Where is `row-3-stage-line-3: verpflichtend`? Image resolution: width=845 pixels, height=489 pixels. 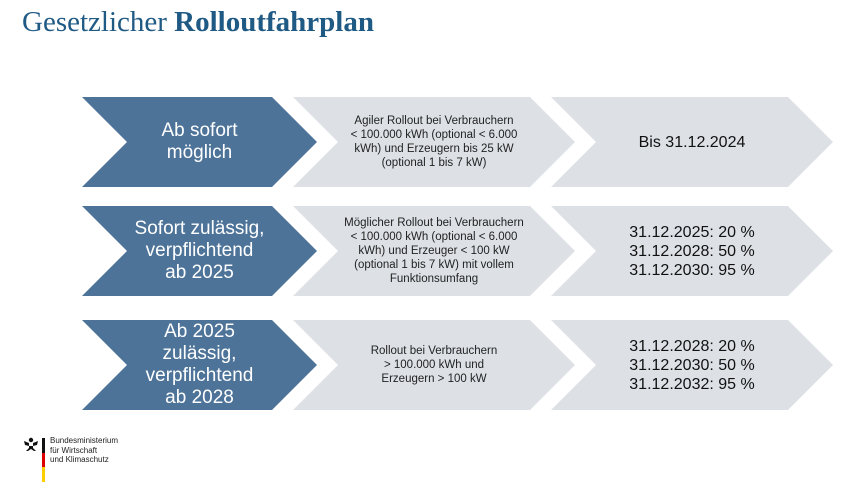 row-3-stage-line-3: verpflichtend is located at coordinates (199, 375).